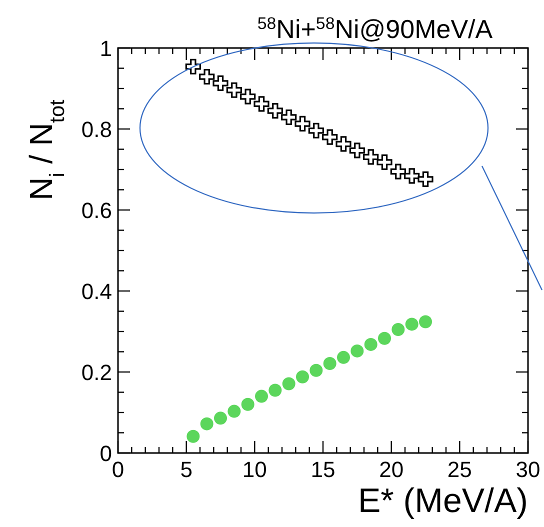 This screenshot has height=527, width=544. What do you see at coordinates (459, 469) in the screenshot?
I see `x-tick-label: 25` at bounding box center [459, 469].